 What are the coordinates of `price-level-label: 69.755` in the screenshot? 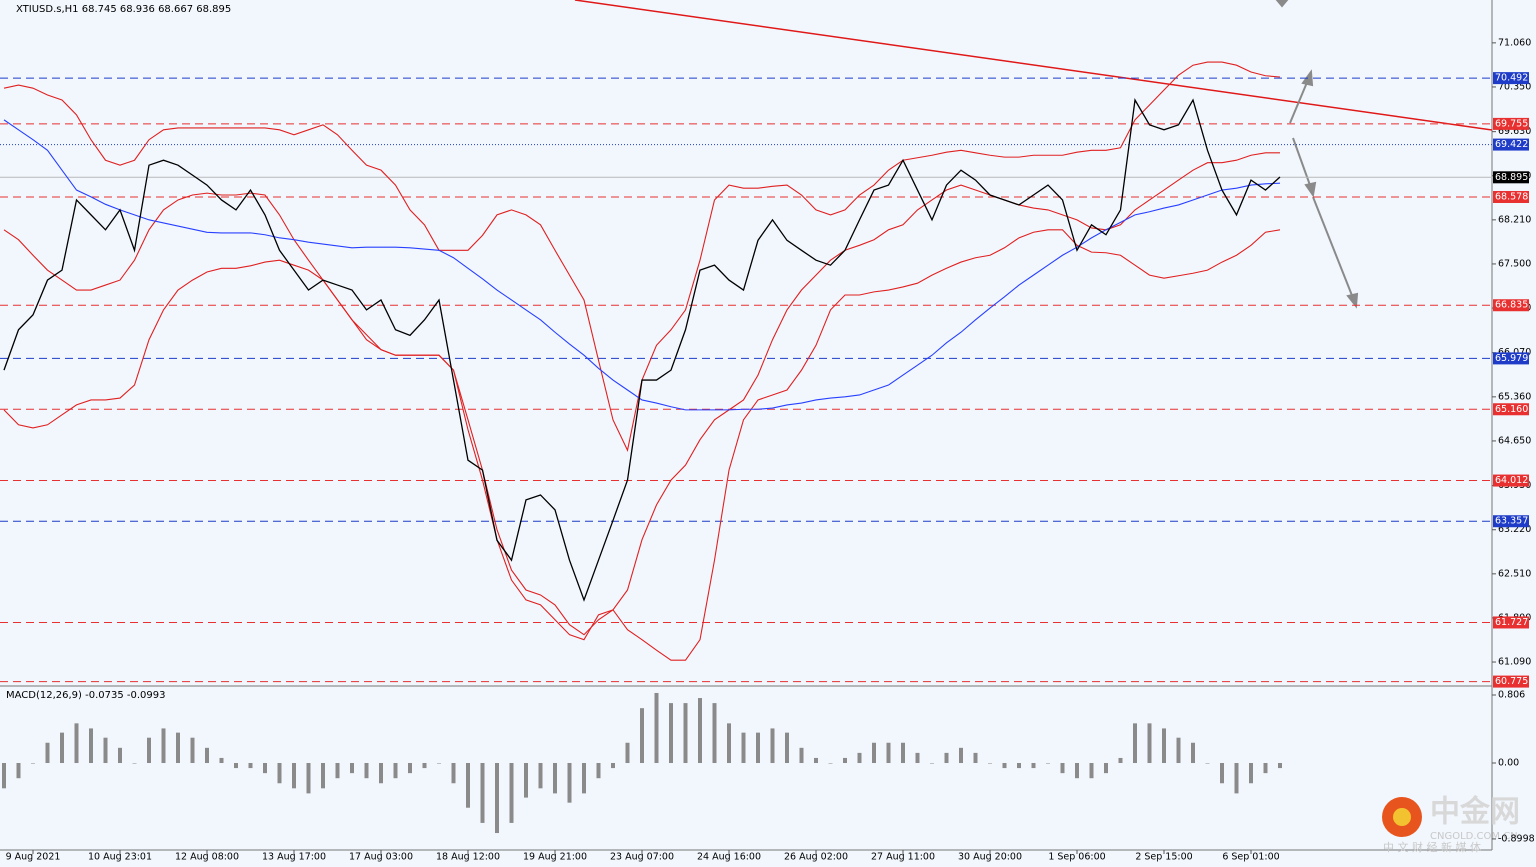 It's located at (1511, 123).